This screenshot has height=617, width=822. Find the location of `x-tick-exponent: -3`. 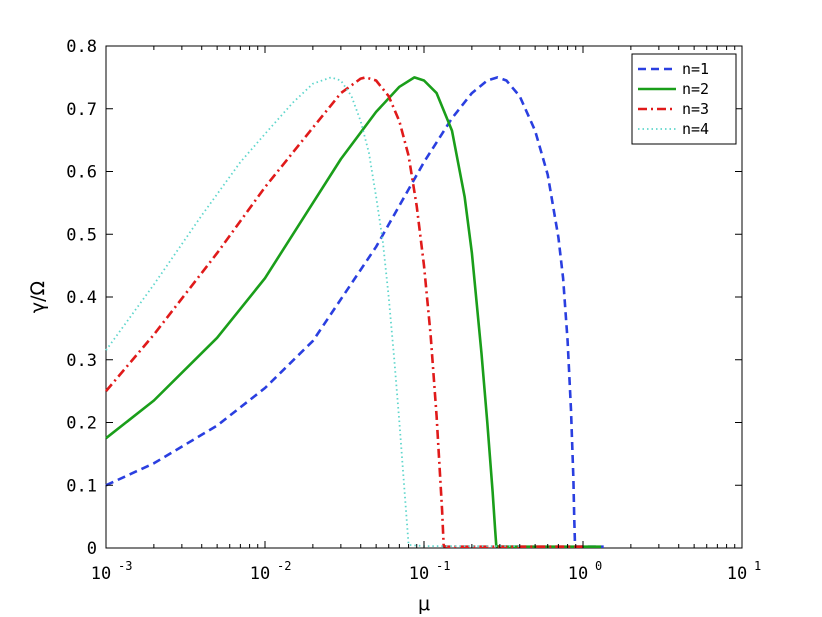

x-tick-exponent: -3 is located at coordinates (125, 566).